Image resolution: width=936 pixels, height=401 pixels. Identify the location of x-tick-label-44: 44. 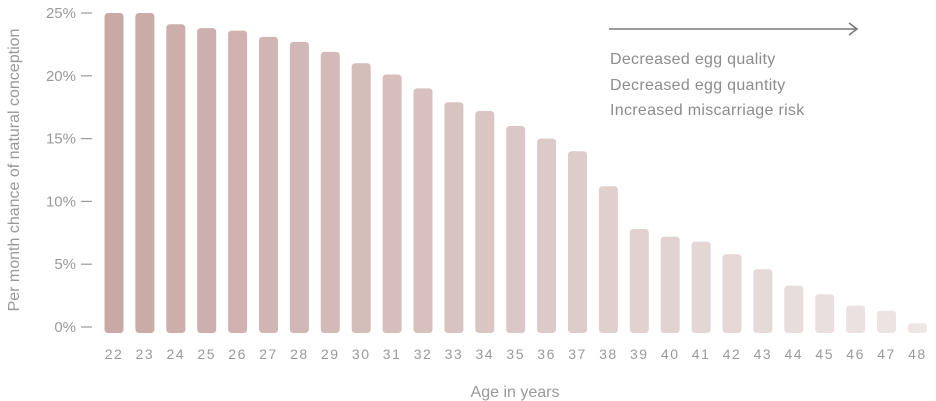
(794, 354).